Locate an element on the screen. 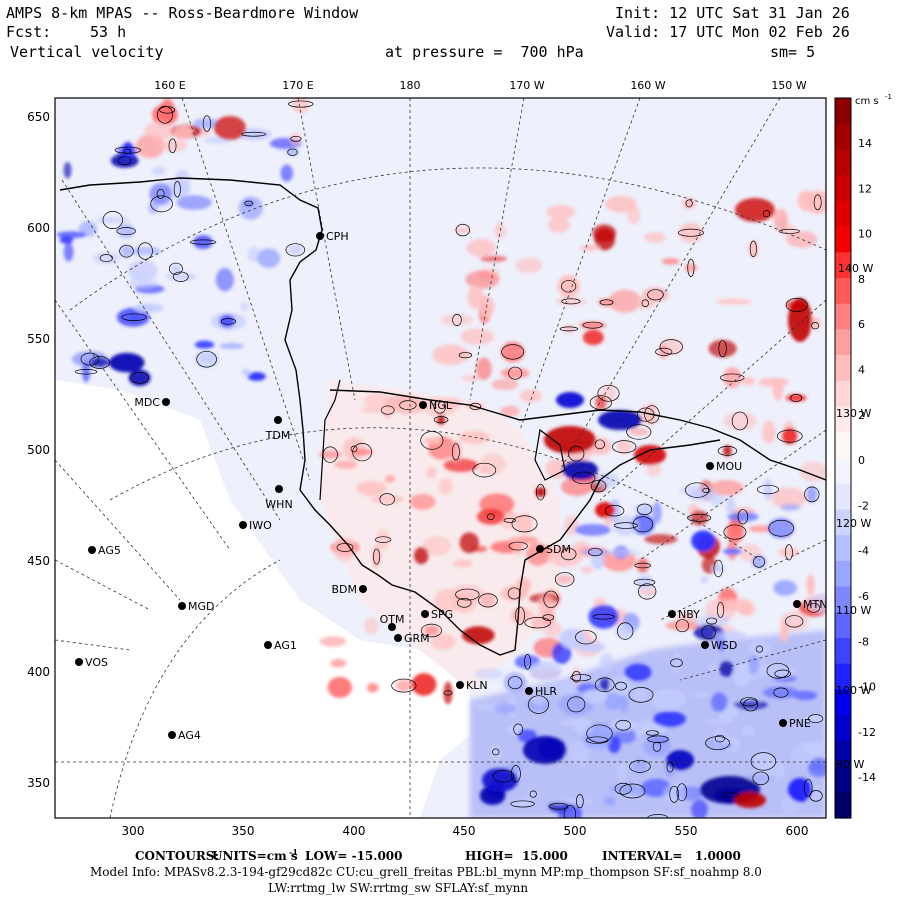 The image size is (900, 900). station-label: MDC is located at coordinates (147, 402).